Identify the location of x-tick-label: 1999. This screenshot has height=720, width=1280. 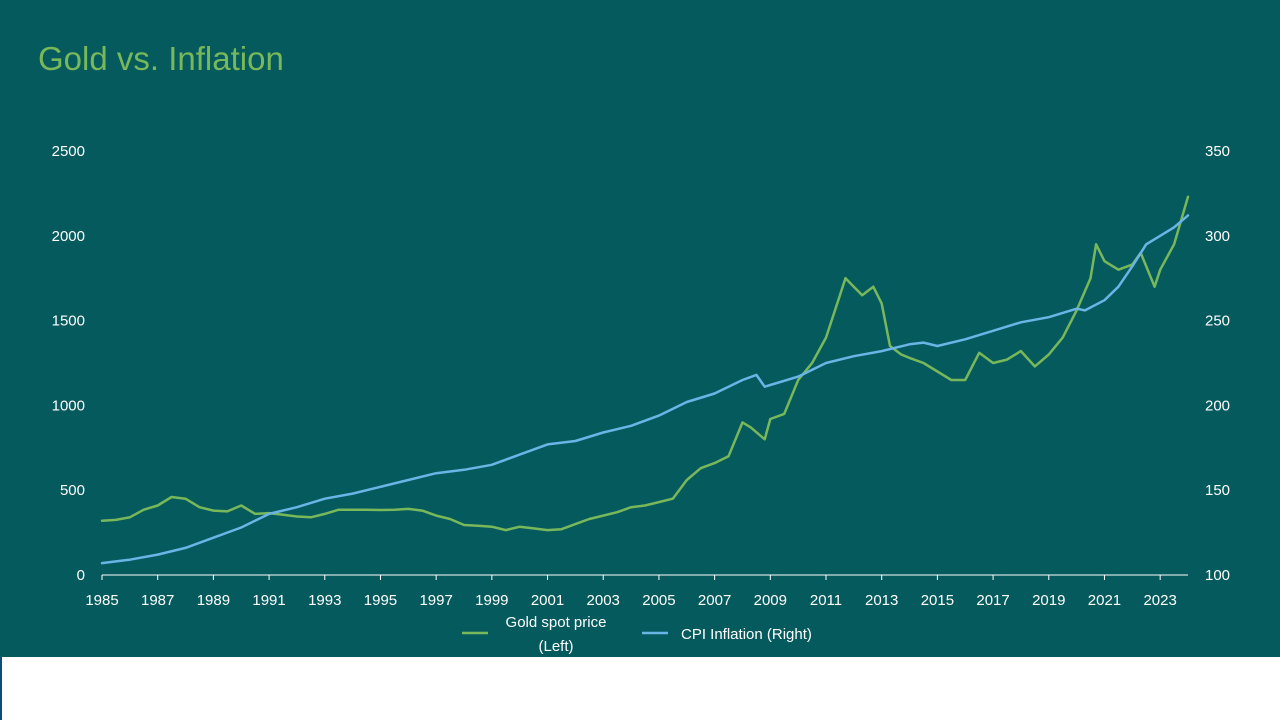
(491, 600).